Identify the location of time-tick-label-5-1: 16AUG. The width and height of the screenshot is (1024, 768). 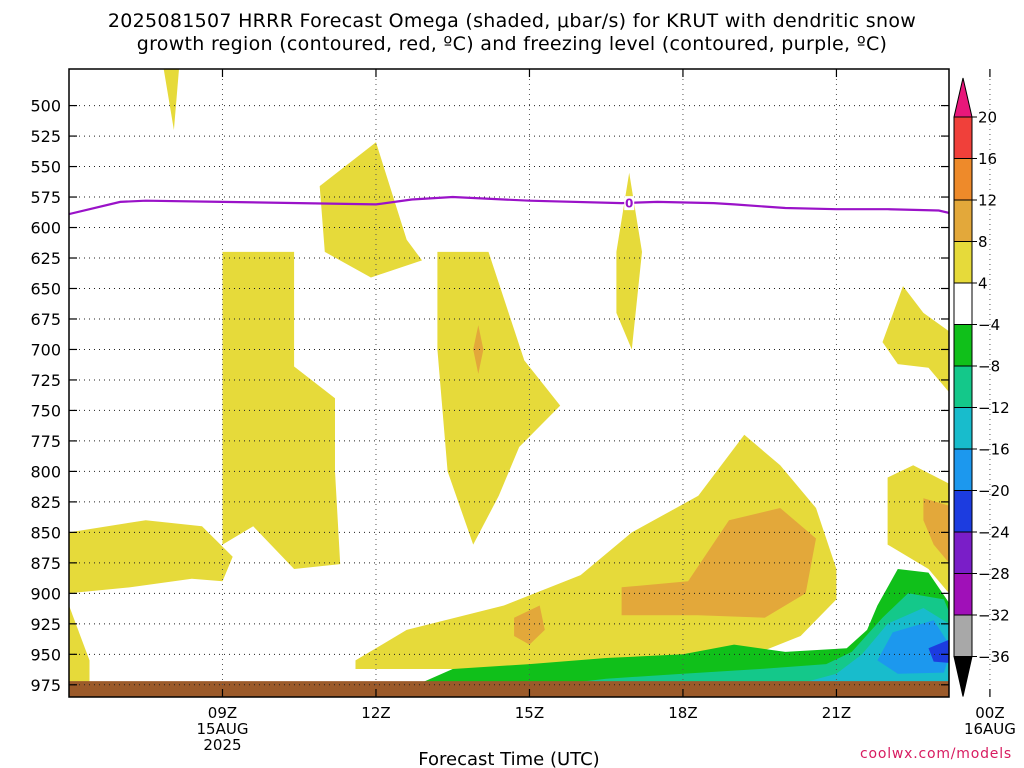
(990, 729).